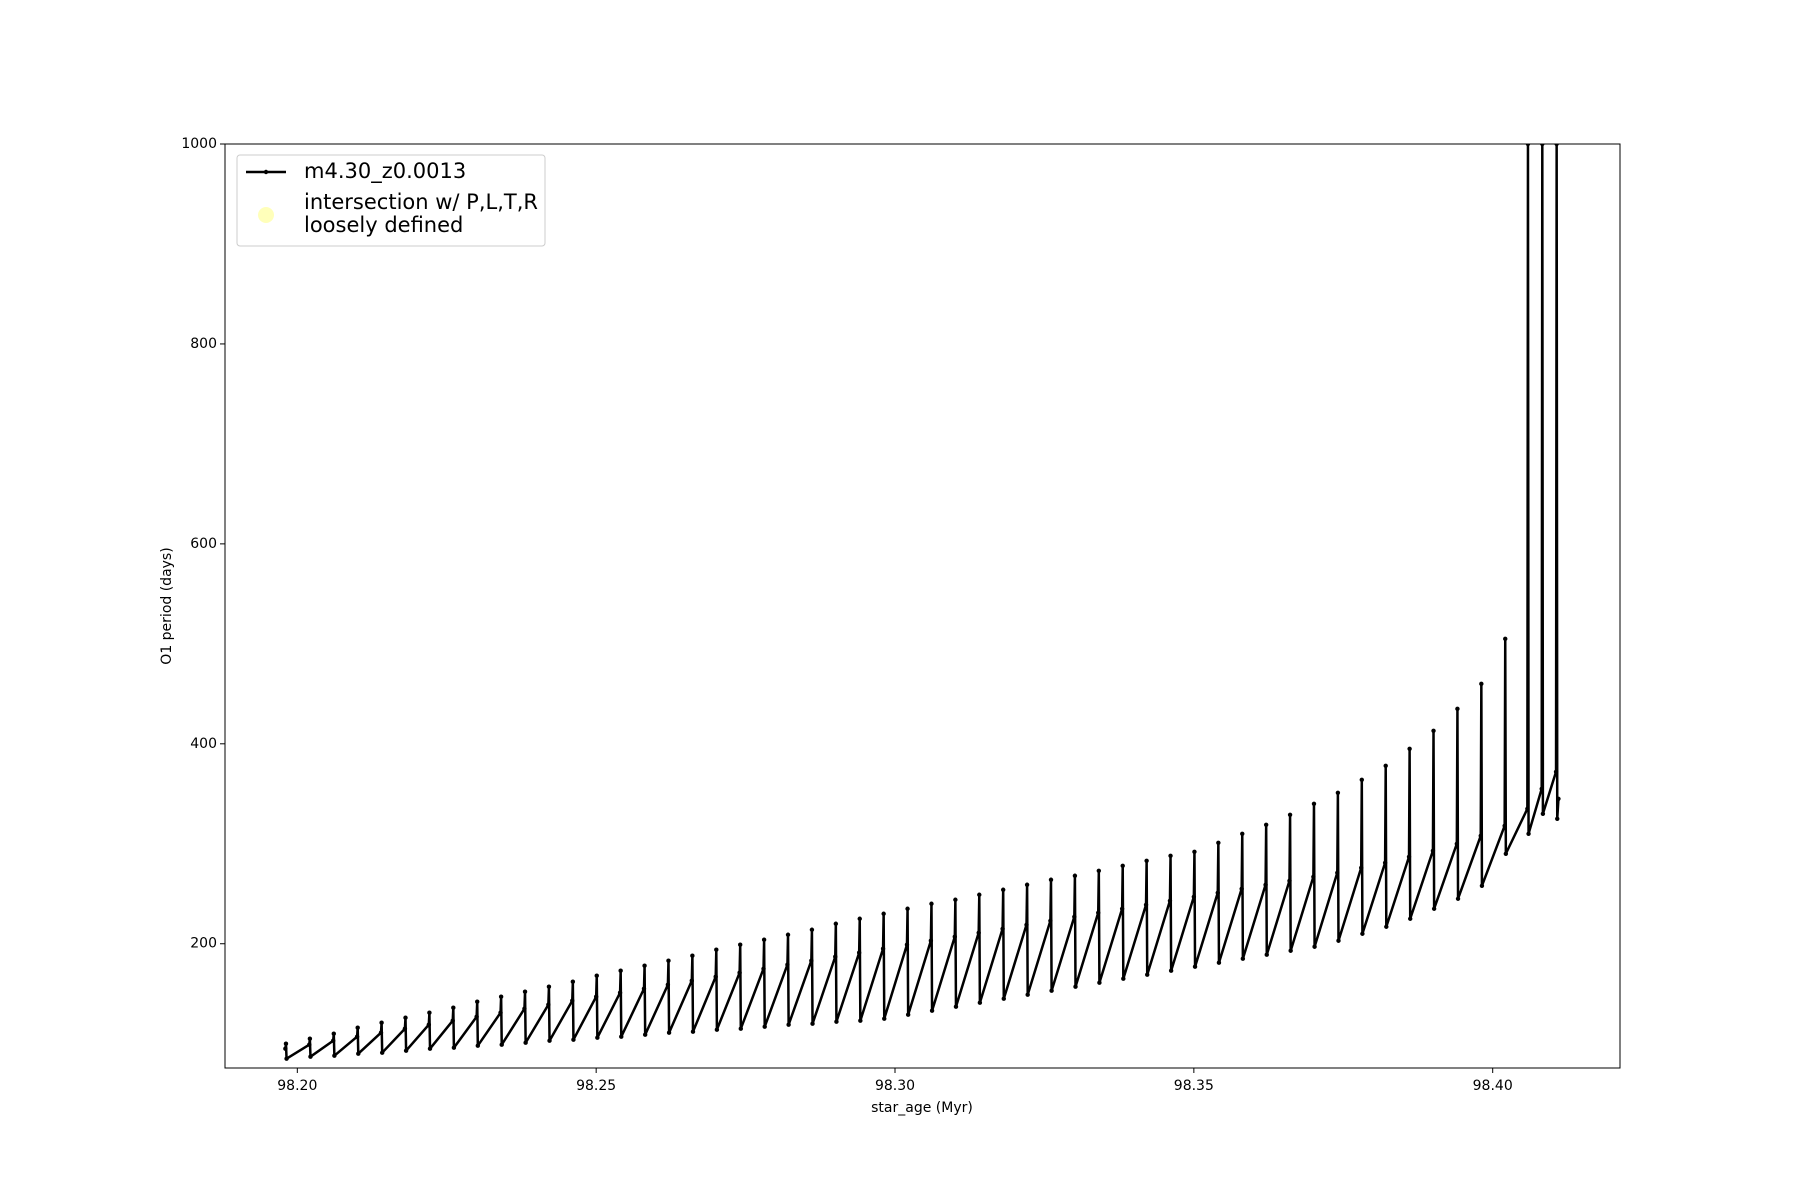 The width and height of the screenshot is (1800, 1200). I want to click on x-tick-label: 98.20, so click(297, 1086).